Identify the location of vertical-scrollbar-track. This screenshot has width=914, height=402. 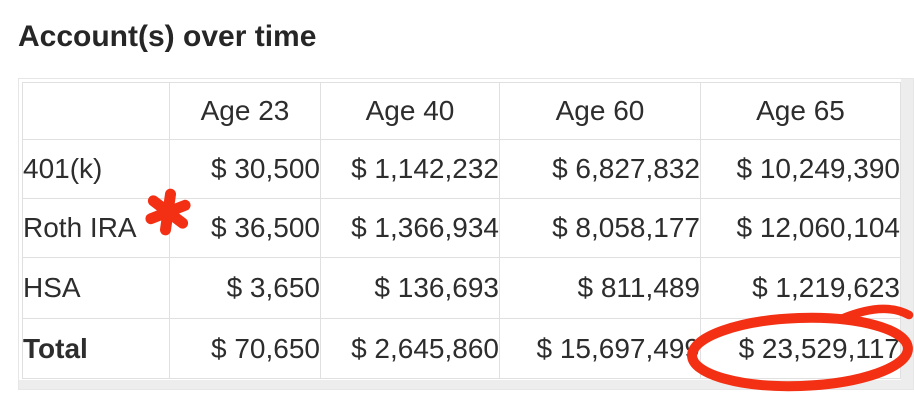
(907, 234).